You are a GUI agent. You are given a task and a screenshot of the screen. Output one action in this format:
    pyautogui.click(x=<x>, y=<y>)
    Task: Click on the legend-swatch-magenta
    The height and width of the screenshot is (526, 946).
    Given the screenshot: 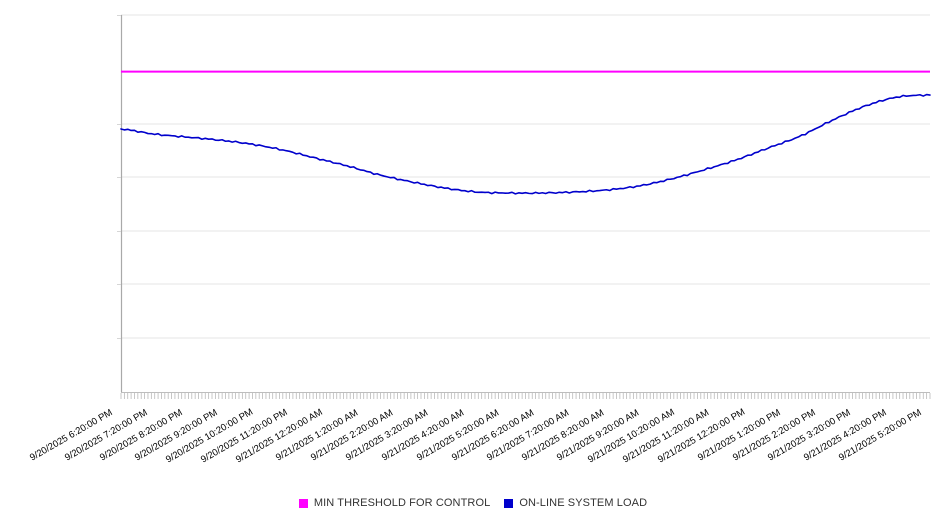 What is the action you would take?
    pyautogui.click(x=303, y=503)
    